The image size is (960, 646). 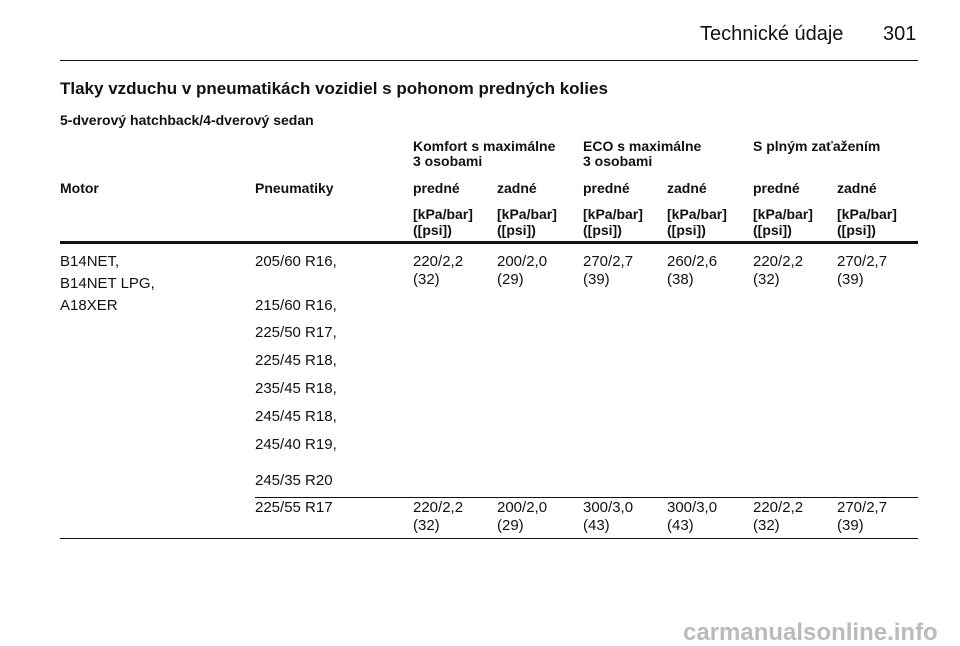 I want to click on motor: B14NET,, so click(x=90, y=261).